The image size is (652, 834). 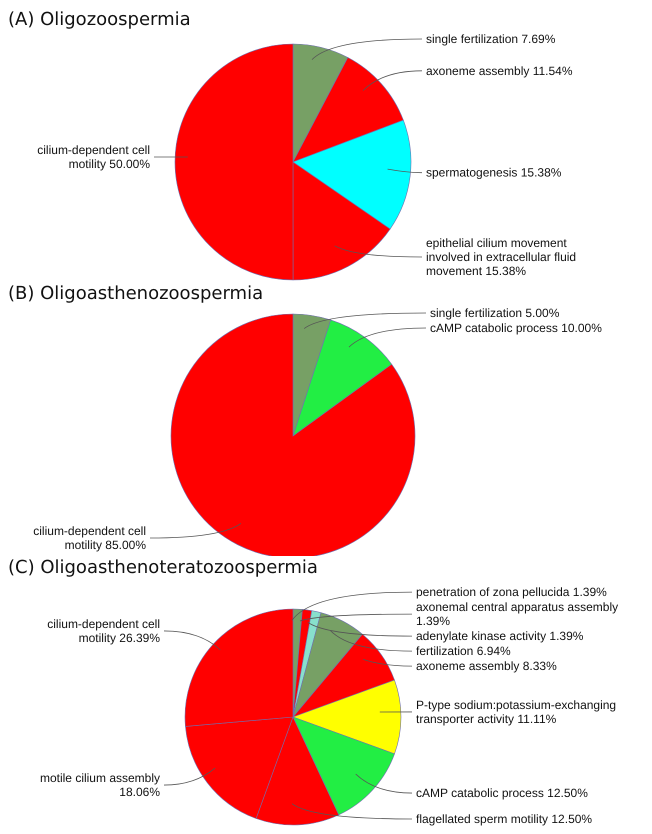 I want to click on slice-label: cilium-dependent cell motility 50.00%, so click(x=93, y=157).